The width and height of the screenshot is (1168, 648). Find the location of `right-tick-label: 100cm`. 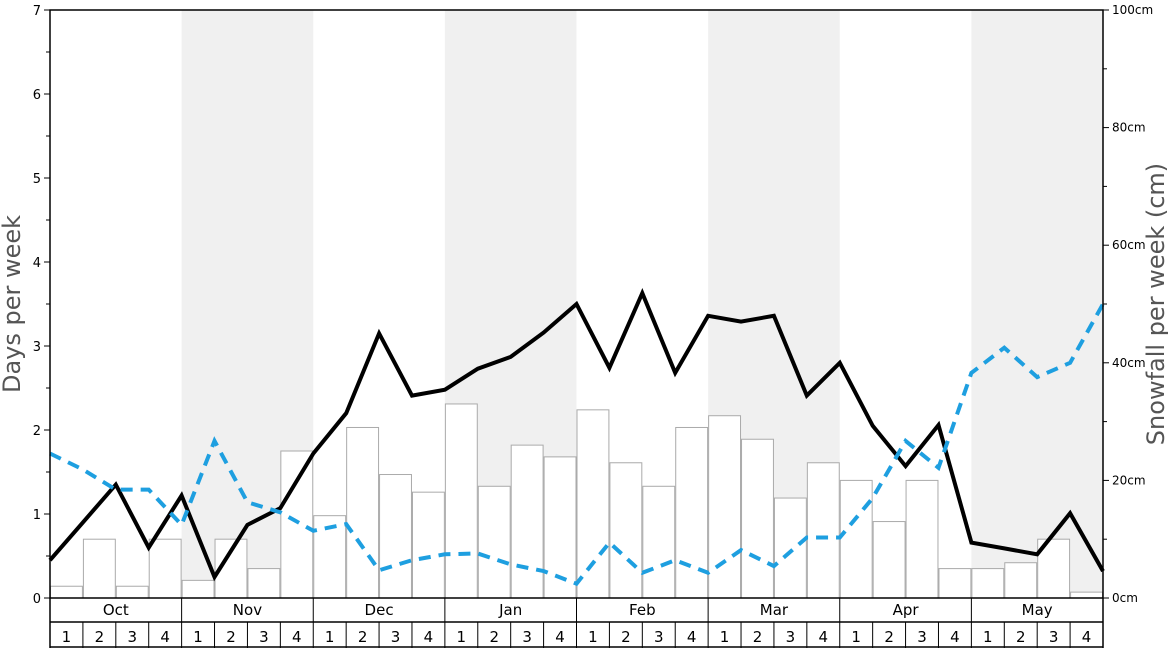

right-tick-label: 100cm is located at coordinates (1132, 10).